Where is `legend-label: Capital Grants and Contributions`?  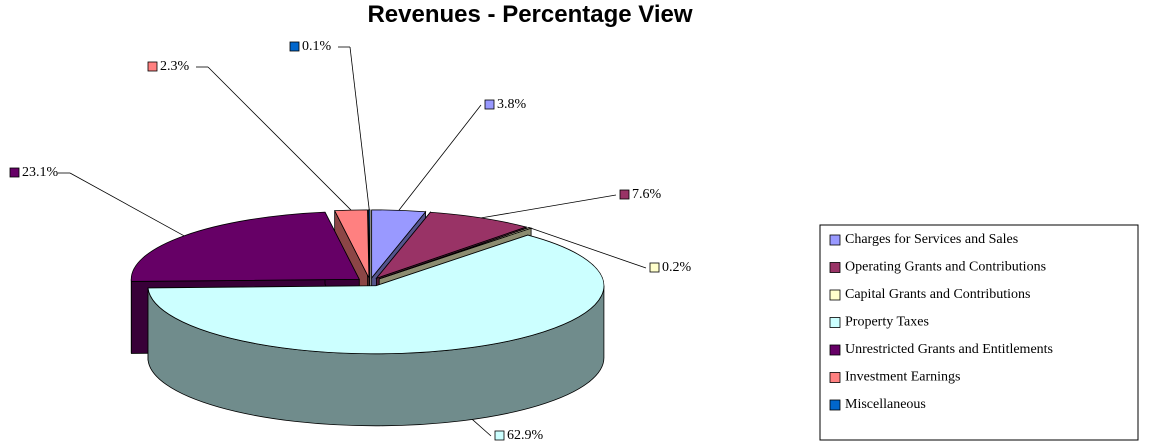
legend-label: Capital Grants and Contributions is located at coordinates (937, 294).